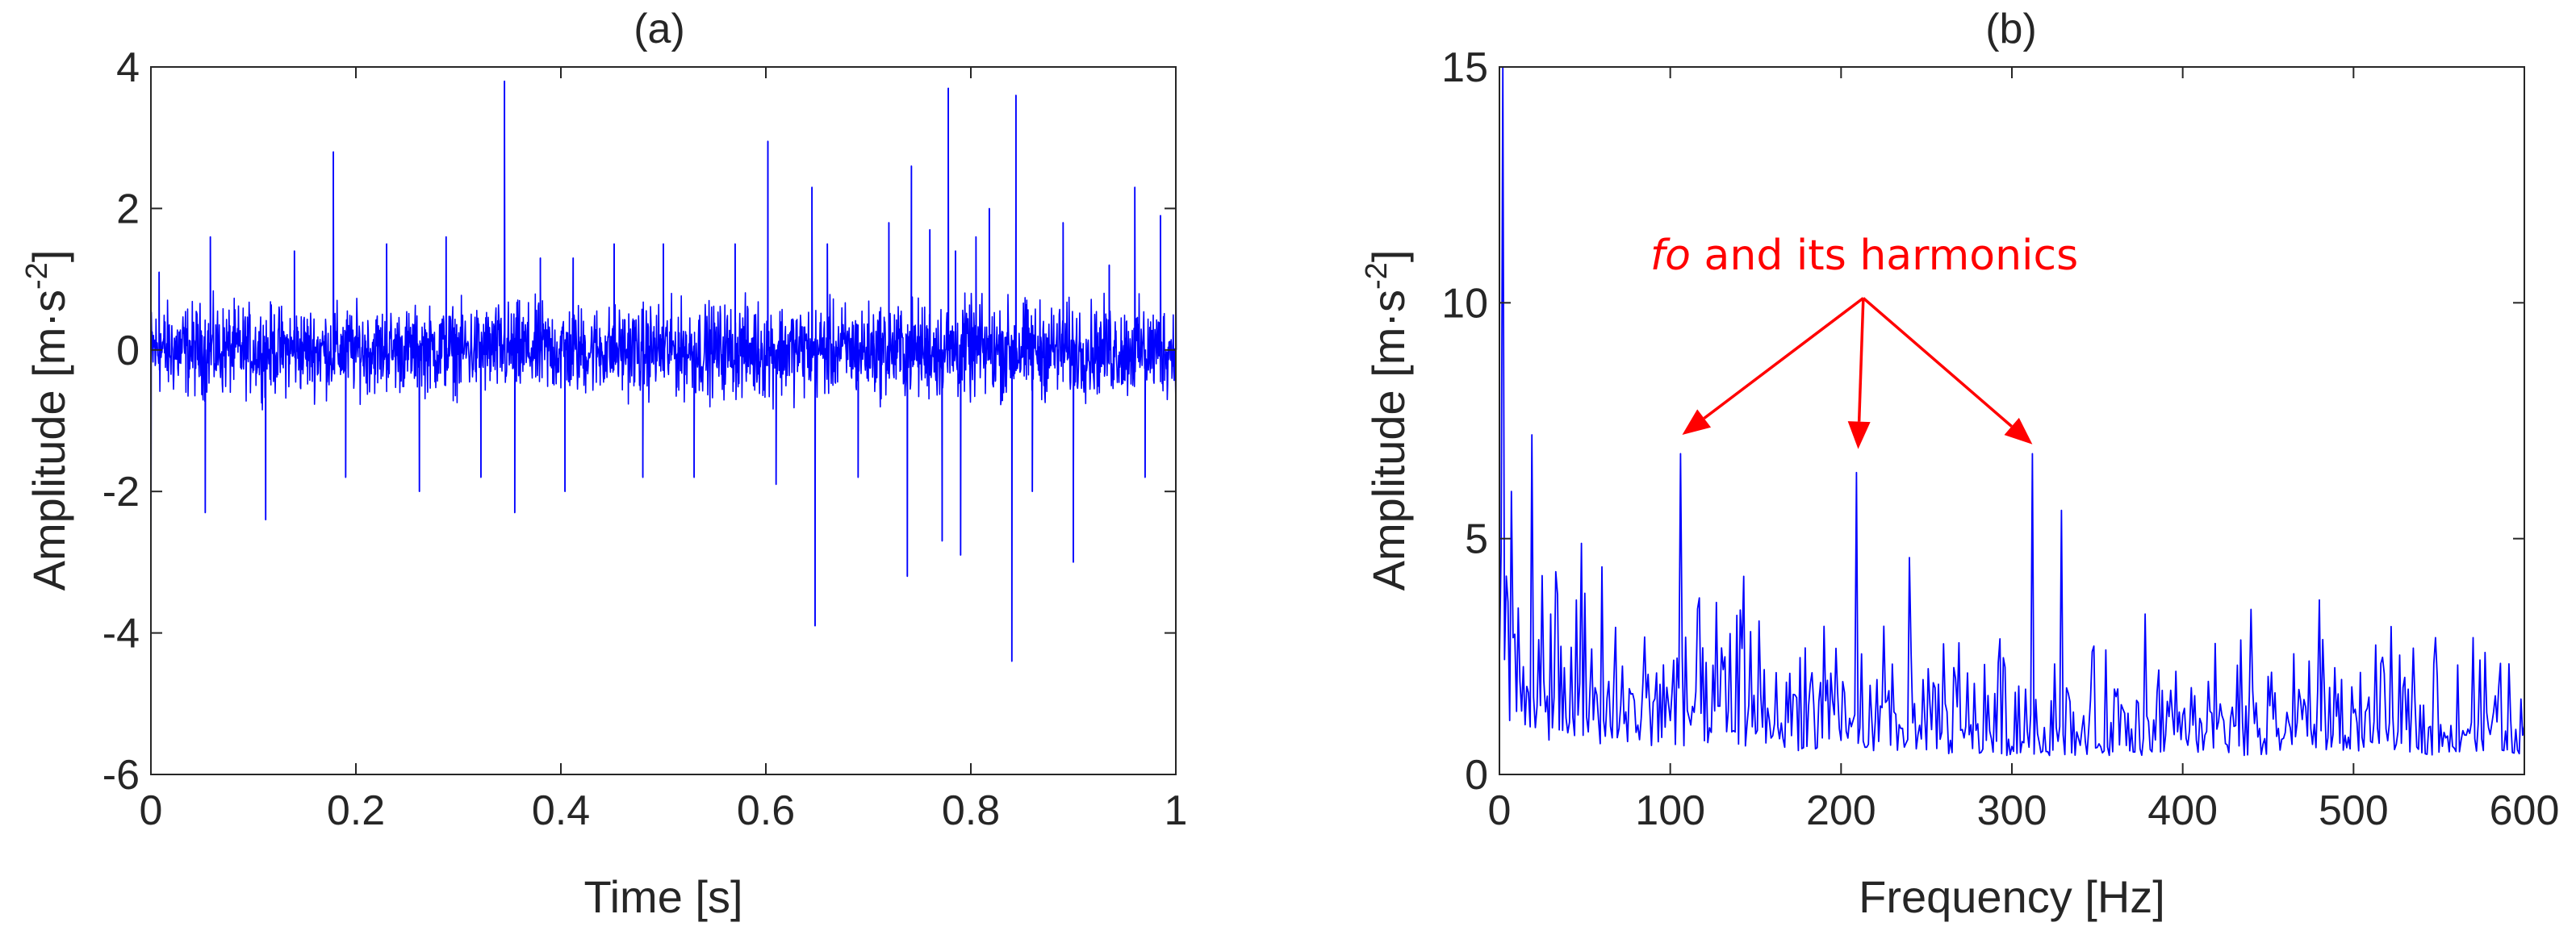  What do you see at coordinates (128, 67) in the screenshot?
I see `y-tick-label: 4` at bounding box center [128, 67].